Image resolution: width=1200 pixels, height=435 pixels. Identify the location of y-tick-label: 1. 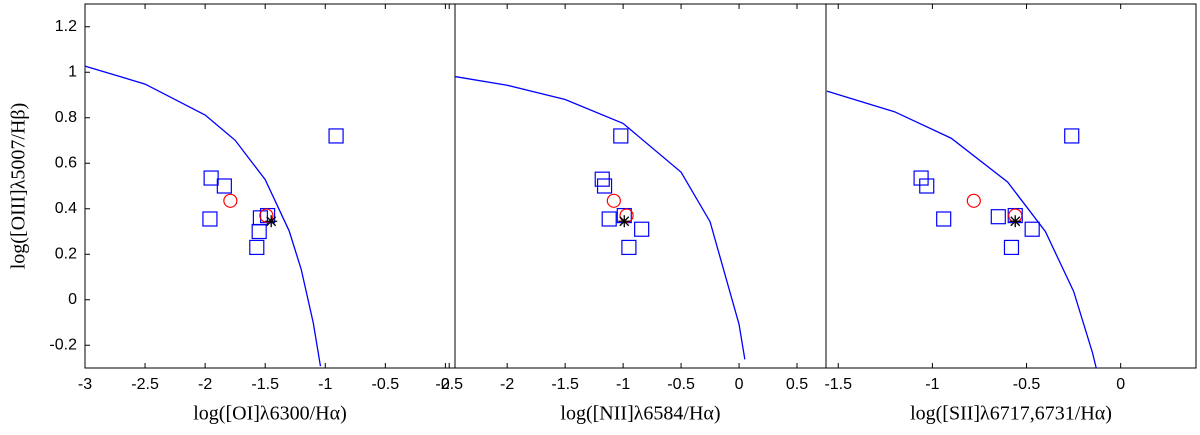
(72, 71).